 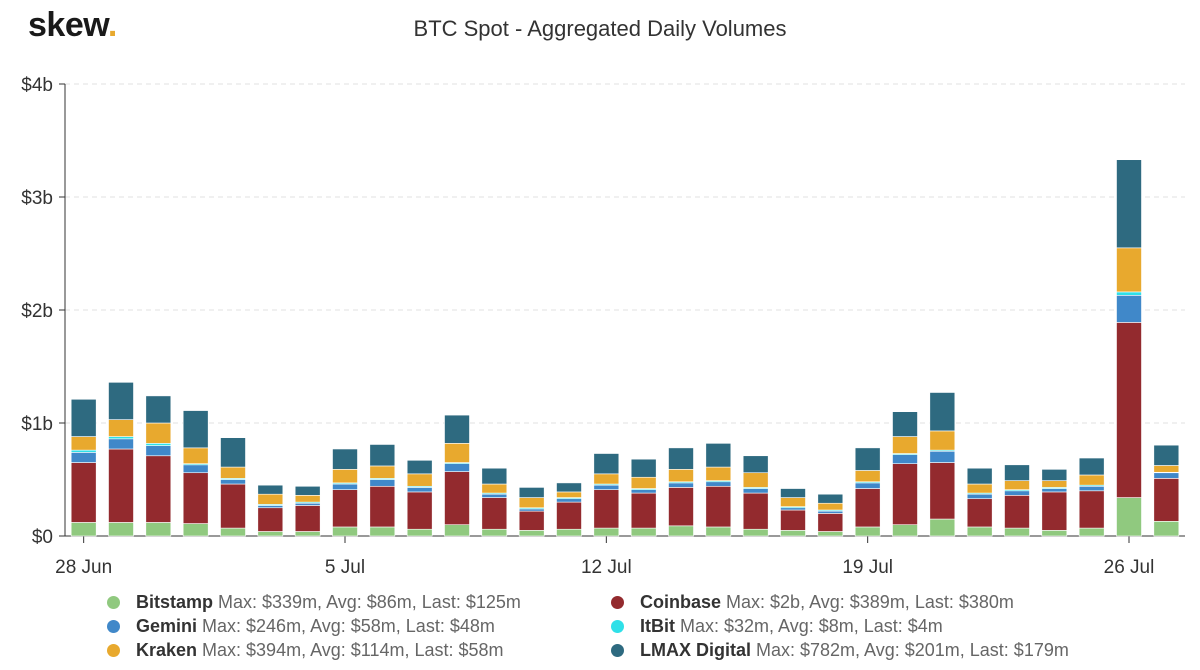 What do you see at coordinates (37, 311) in the screenshot?
I see `y-tick-label: $2b` at bounding box center [37, 311].